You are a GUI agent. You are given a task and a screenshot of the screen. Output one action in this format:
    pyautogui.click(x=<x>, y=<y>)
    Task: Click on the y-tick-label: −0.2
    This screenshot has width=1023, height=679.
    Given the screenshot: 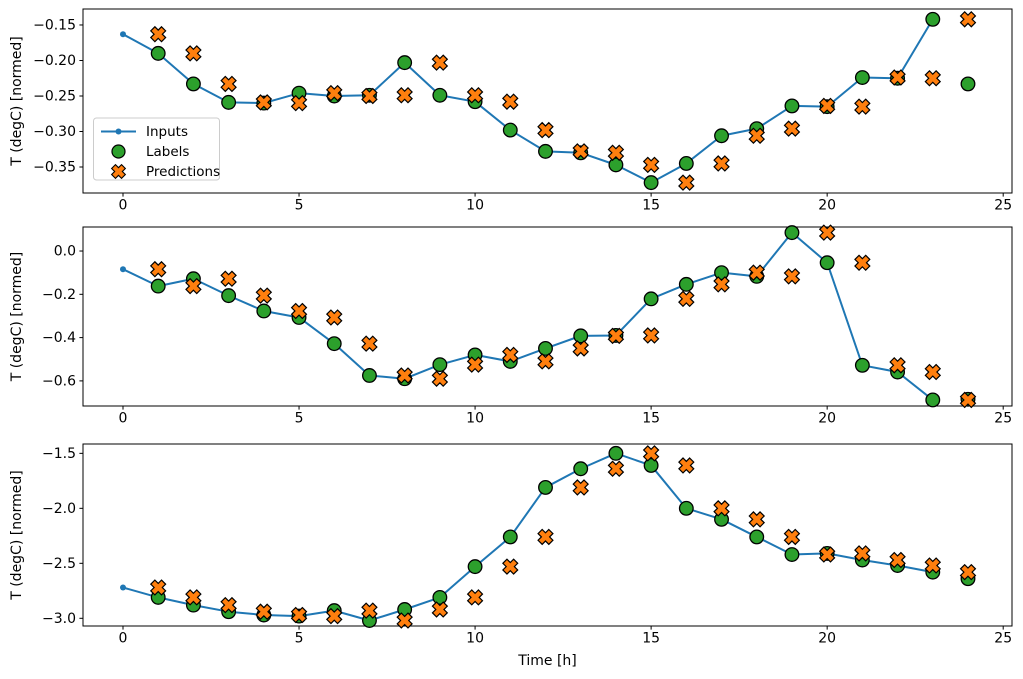 What is the action you would take?
    pyautogui.click(x=59, y=295)
    